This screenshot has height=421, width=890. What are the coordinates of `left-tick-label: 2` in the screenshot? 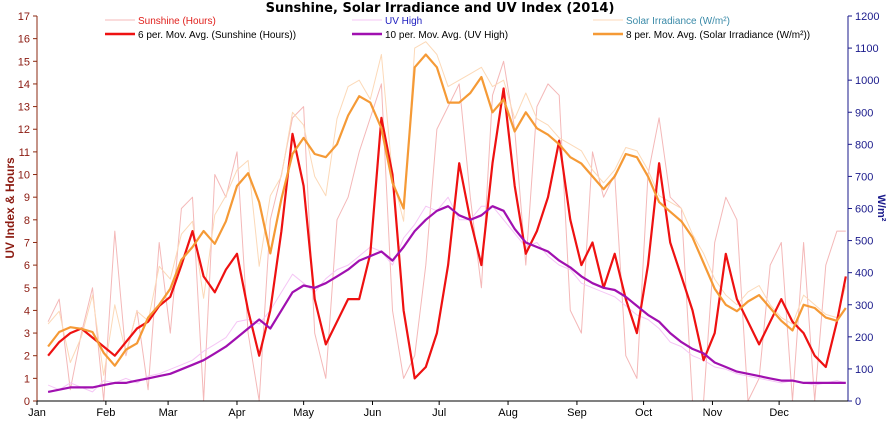 It's located at (27, 357).